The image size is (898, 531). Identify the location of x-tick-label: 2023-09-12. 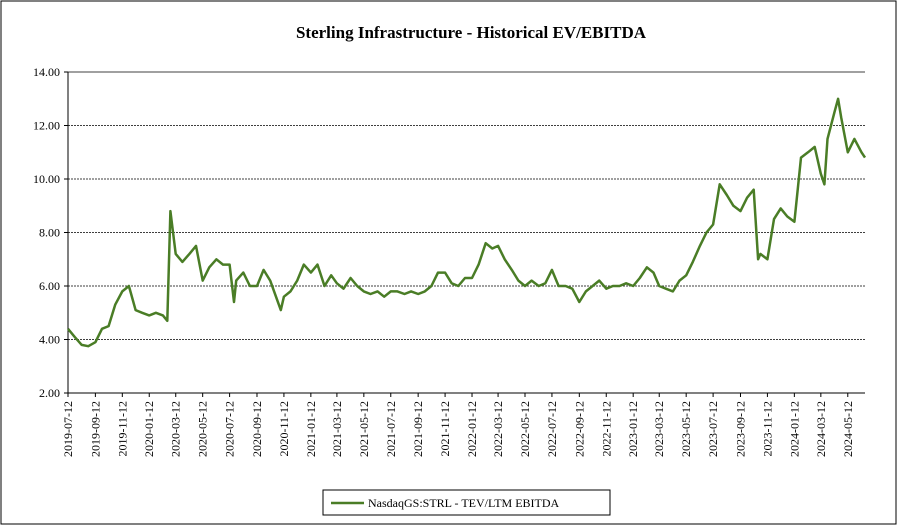
(740, 429).